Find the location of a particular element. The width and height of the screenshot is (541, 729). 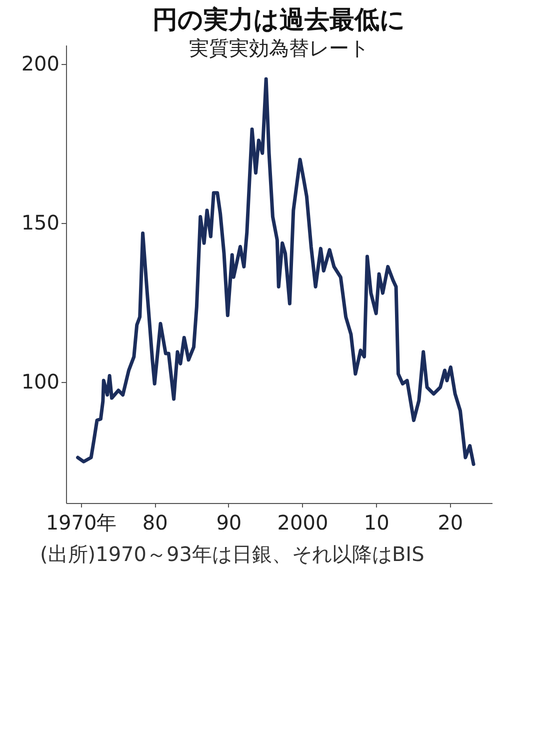

y-tick-label: 150 is located at coordinates (40, 222).